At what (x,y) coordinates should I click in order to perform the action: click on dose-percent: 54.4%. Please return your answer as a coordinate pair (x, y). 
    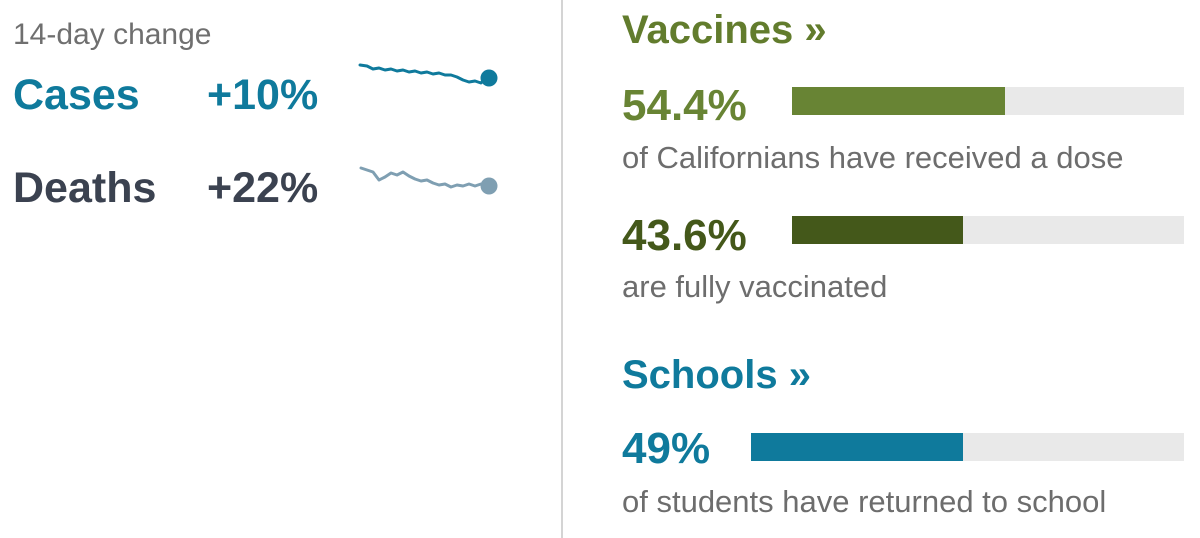
    Looking at the image, I should click on (684, 105).